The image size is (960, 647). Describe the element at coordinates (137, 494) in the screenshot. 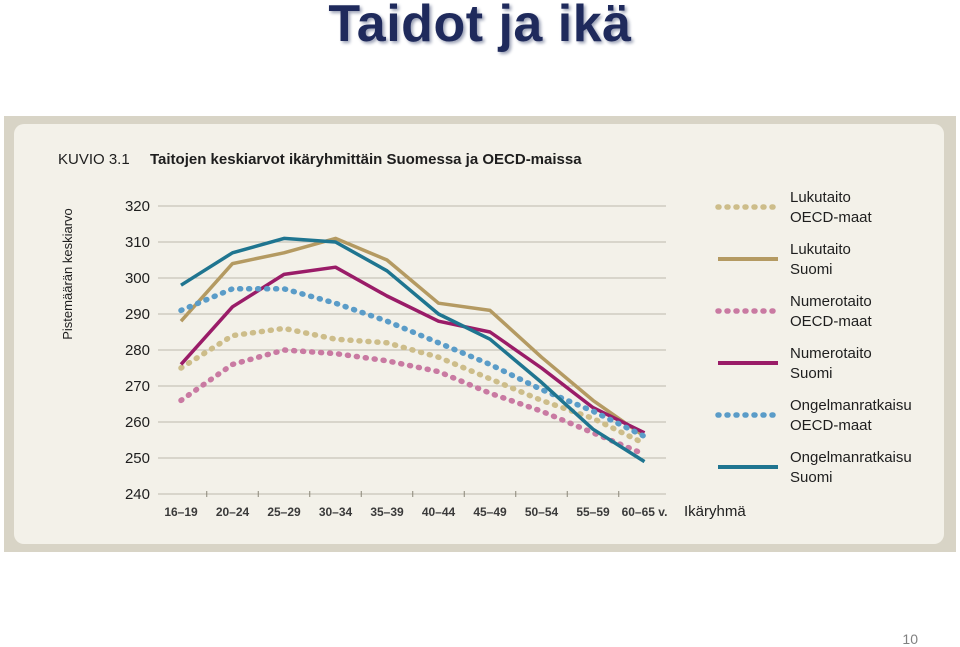

I see `y-tick-label: 240` at that location.